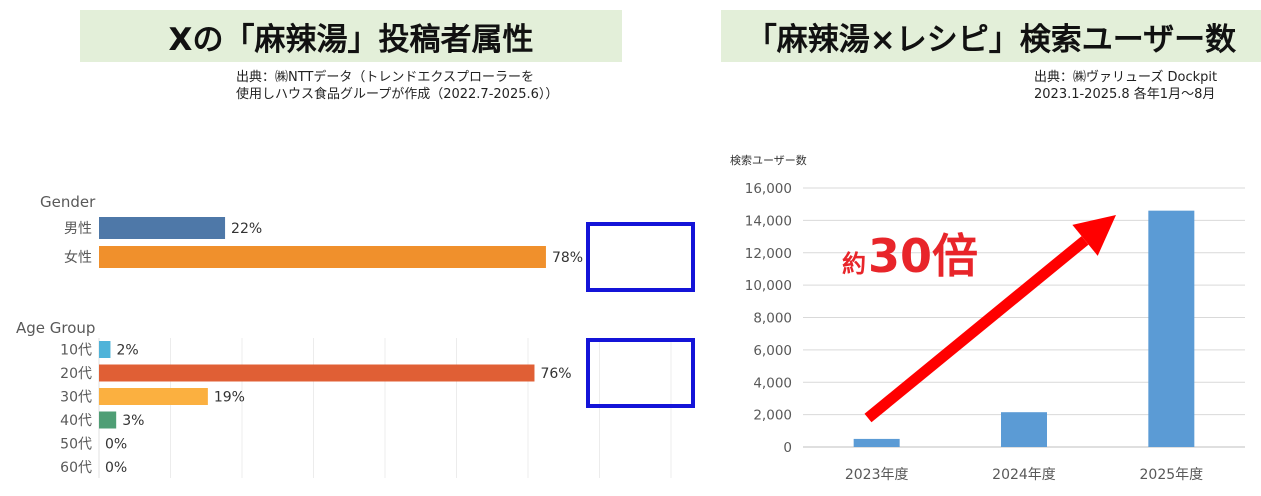 The height and width of the screenshot is (496, 1261). What do you see at coordinates (316, 408) in the screenshot?
I see `age-bars: 10代 2% 20代 76% 30代 19% 40代 3% 50代 0% 60代 0%` at bounding box center [316, 408].